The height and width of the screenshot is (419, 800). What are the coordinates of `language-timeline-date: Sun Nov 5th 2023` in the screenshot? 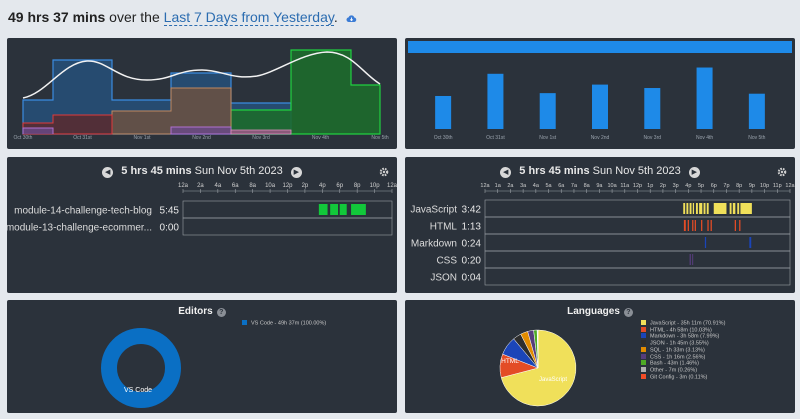 It's located at (636, 171).